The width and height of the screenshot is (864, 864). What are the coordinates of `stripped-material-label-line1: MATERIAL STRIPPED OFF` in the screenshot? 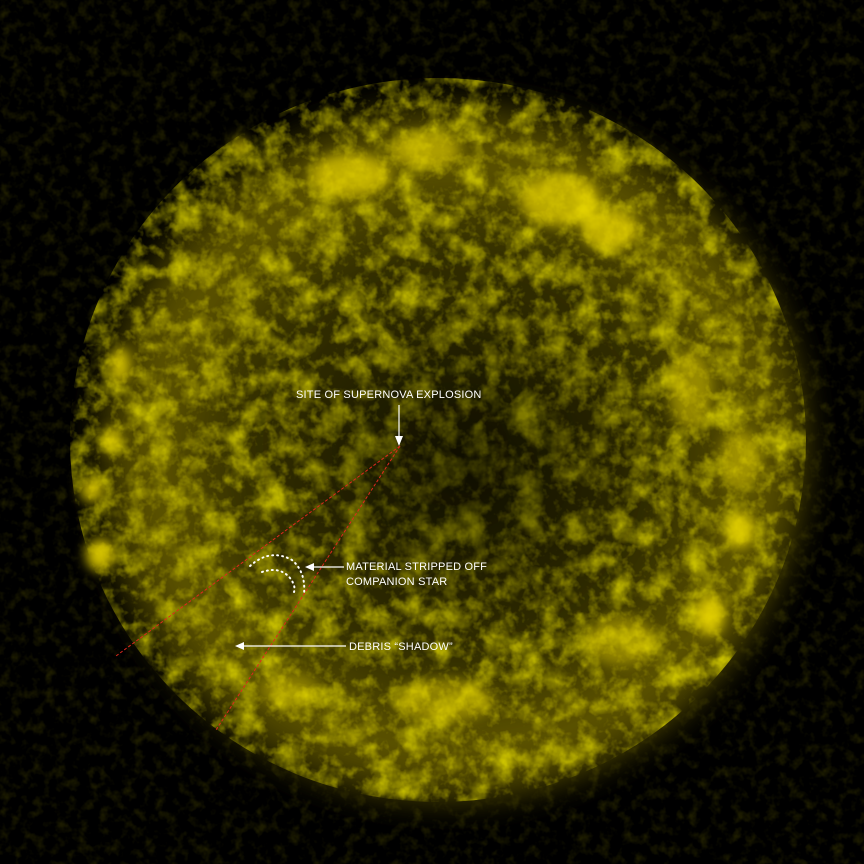 It's located at (417, 567).